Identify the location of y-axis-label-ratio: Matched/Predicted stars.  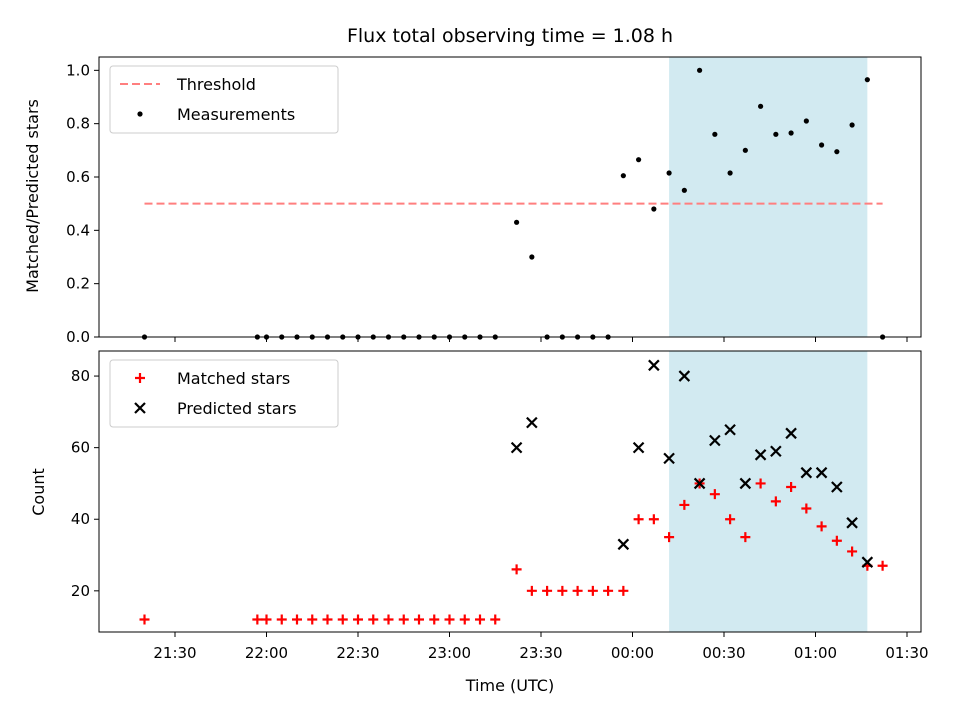
(32, 196).